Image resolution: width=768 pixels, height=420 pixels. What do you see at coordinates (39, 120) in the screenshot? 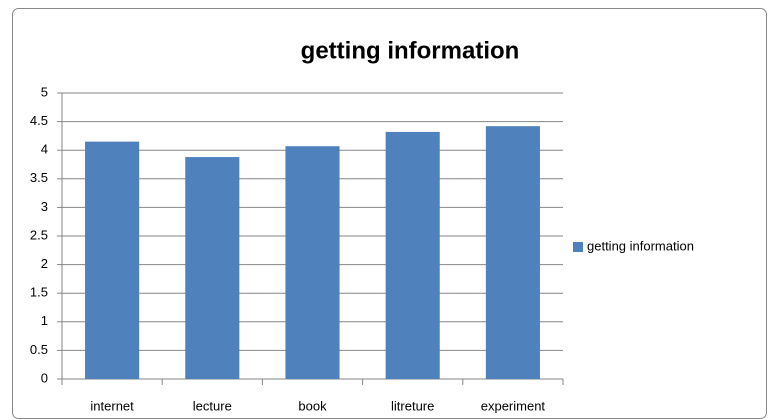
I see `y-tick-label: 4.5` at bounding box center [39, 120].